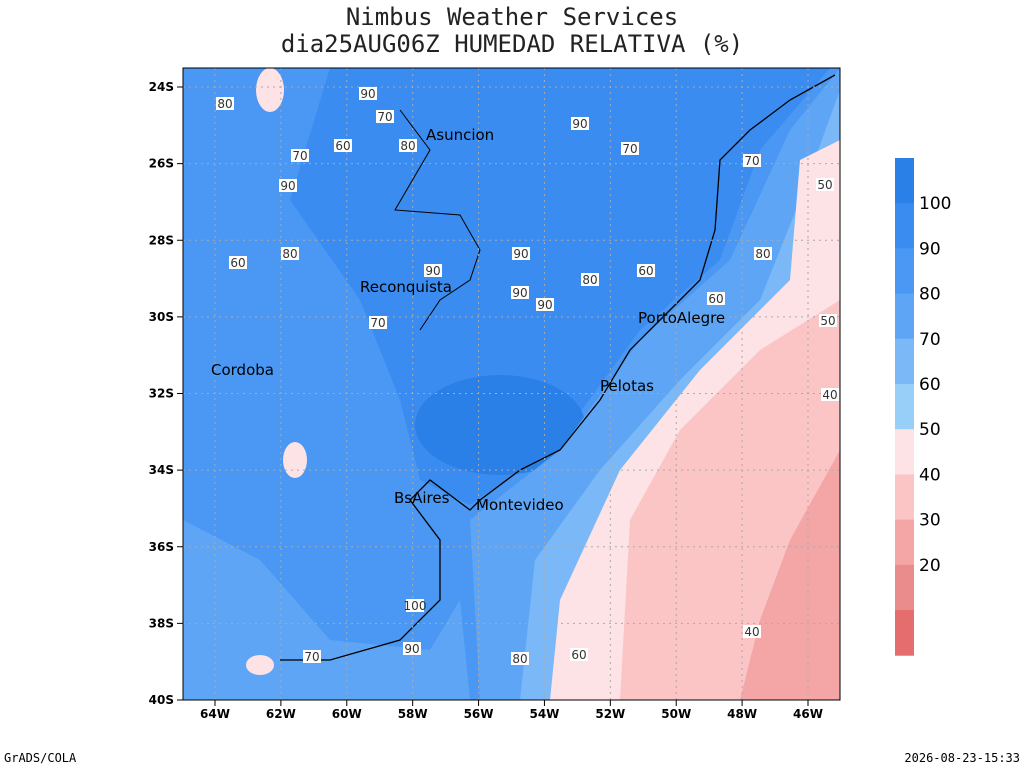 This screenshot has width=1024, height=768. I want to click on lon-label: 56W, so click(479, 714).